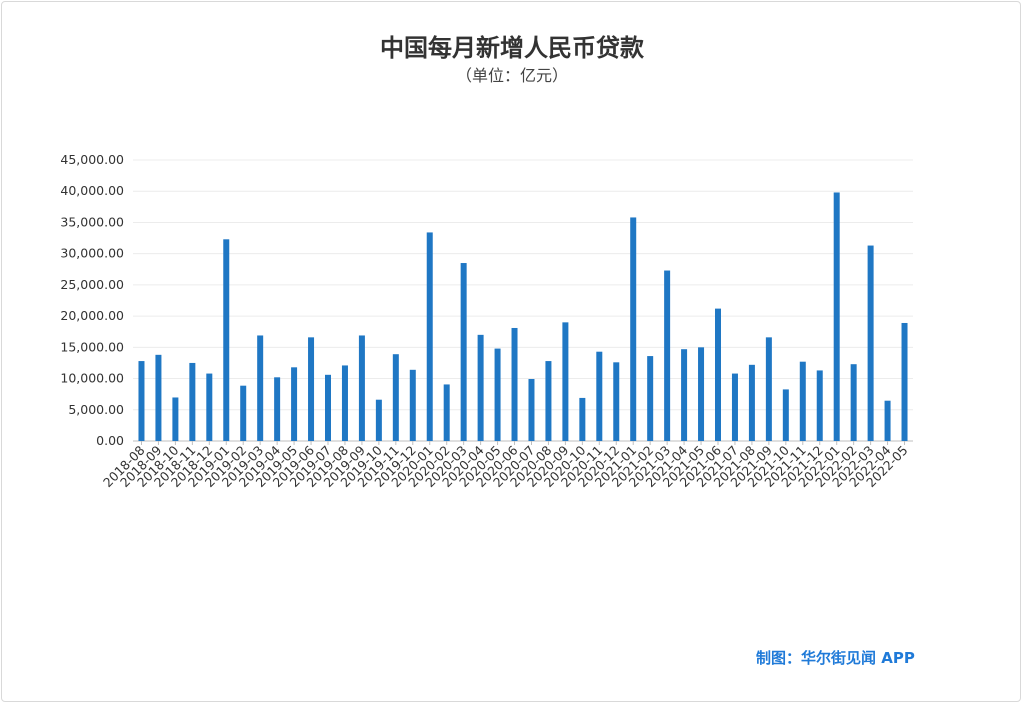 The width and height of the screenshot is (1024, 705). What do you see at coordinates (92, 159) in the screenshot?
I see `y-tick-label: 45,000.00` at bounding box center [92, 159].